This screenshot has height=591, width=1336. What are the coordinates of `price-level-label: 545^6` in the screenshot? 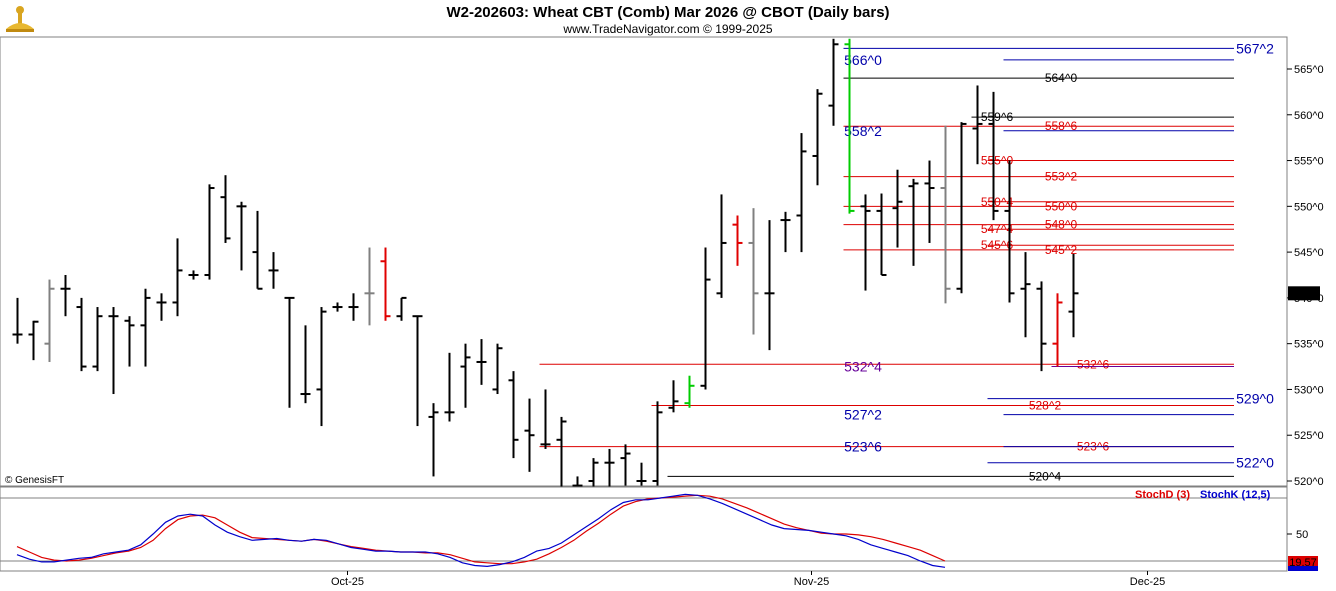 It's located at (997, 245).